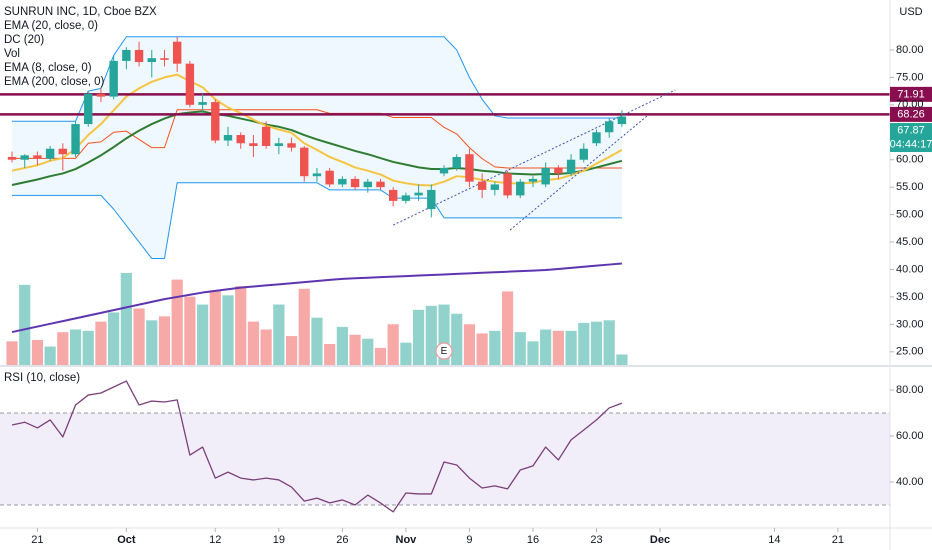 This screenshot has height=550, width=932. I want to click on ema-line, so click(317, 148).